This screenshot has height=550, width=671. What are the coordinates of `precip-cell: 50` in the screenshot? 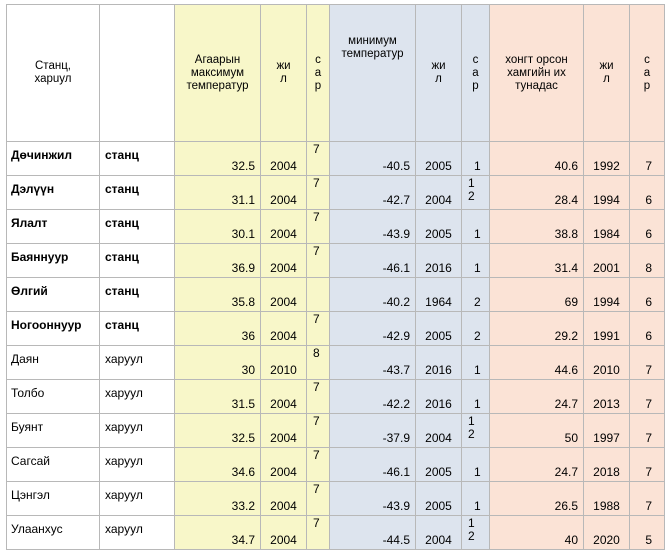 It's located at (536, 430).